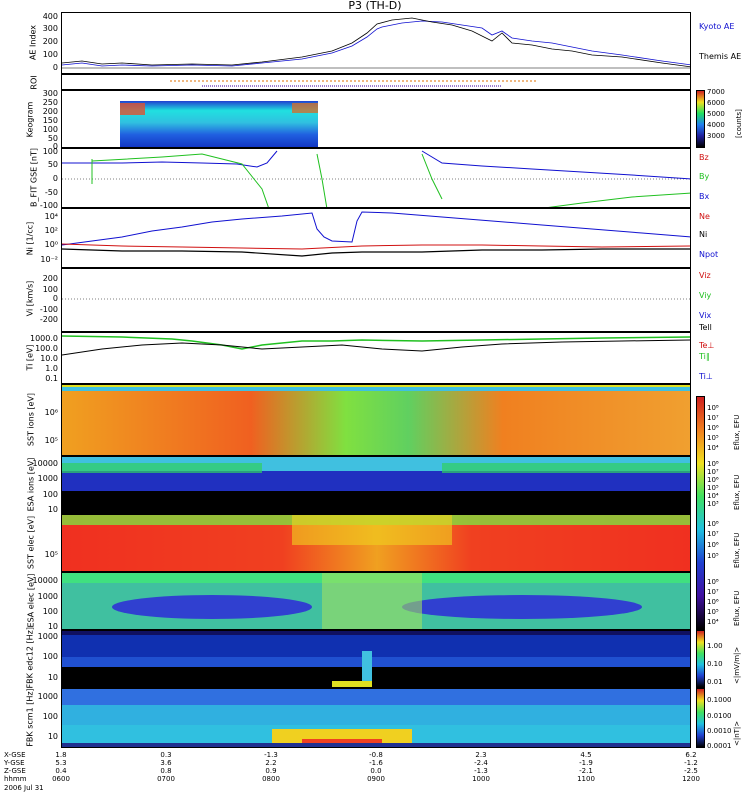  I want to click on x-tick-x: -1.3, so click(271, 755).